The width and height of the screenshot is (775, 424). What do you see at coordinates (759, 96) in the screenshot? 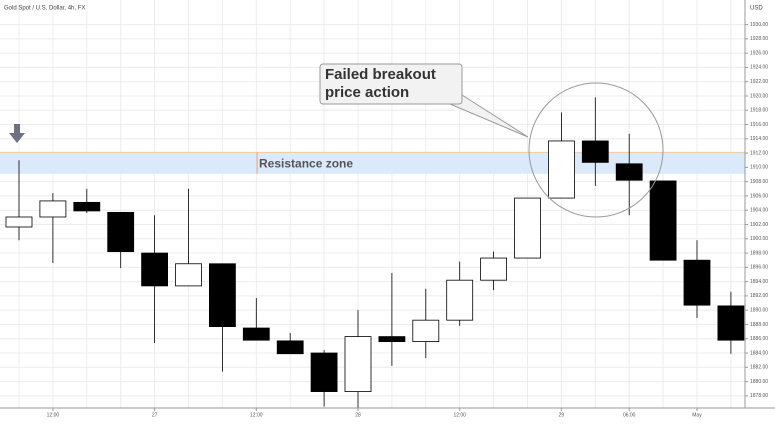
I see `y-tick-label: 1920.00` at bounding box center [759, 96].